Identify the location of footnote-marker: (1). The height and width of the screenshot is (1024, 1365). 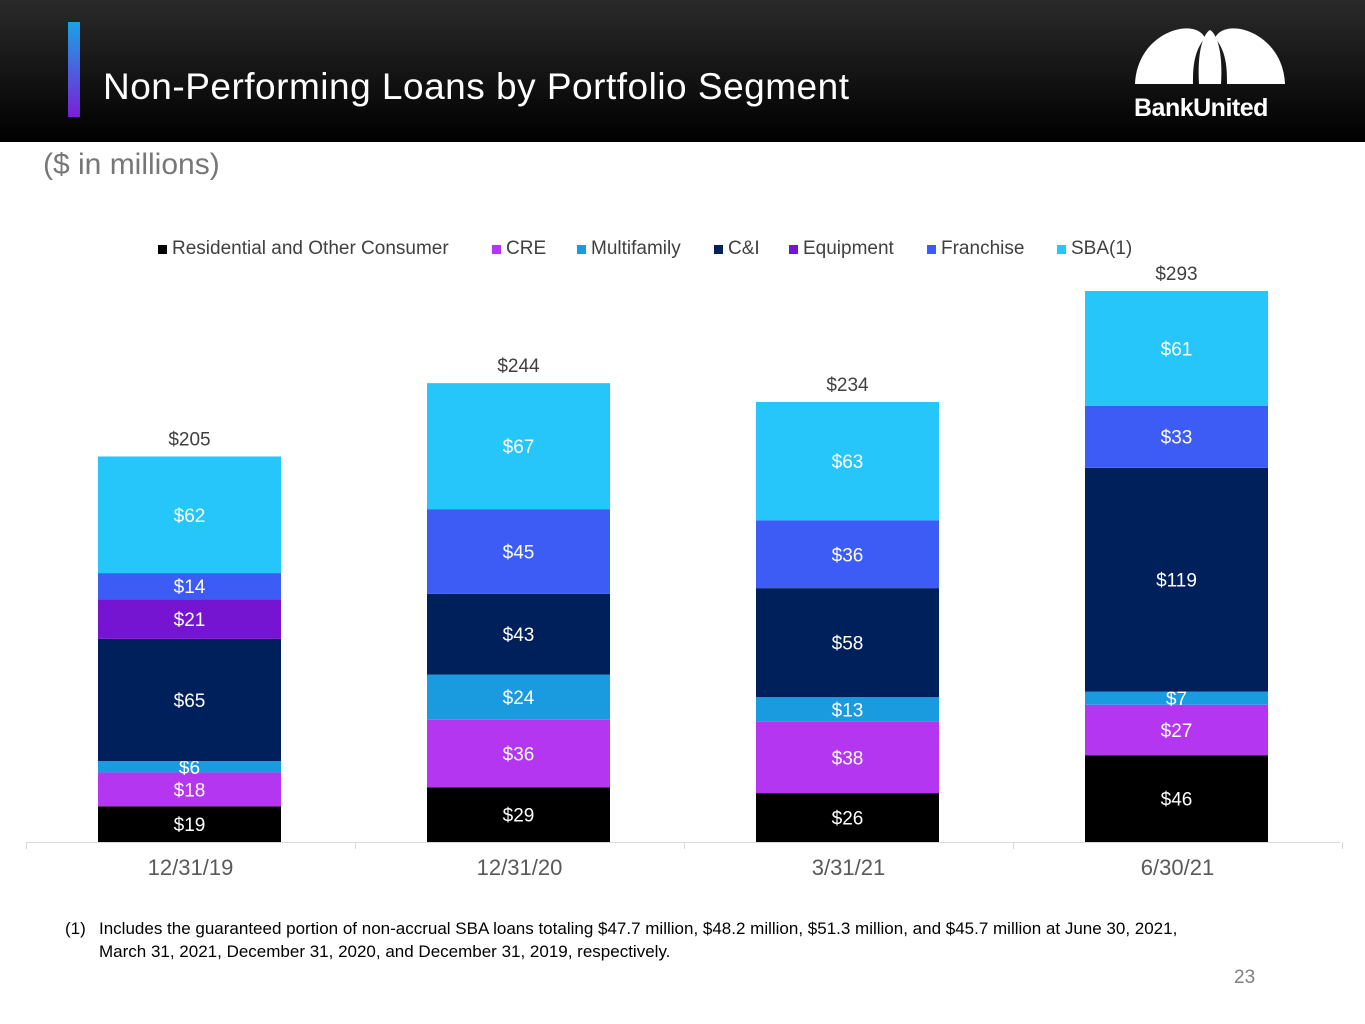
(75, 928).